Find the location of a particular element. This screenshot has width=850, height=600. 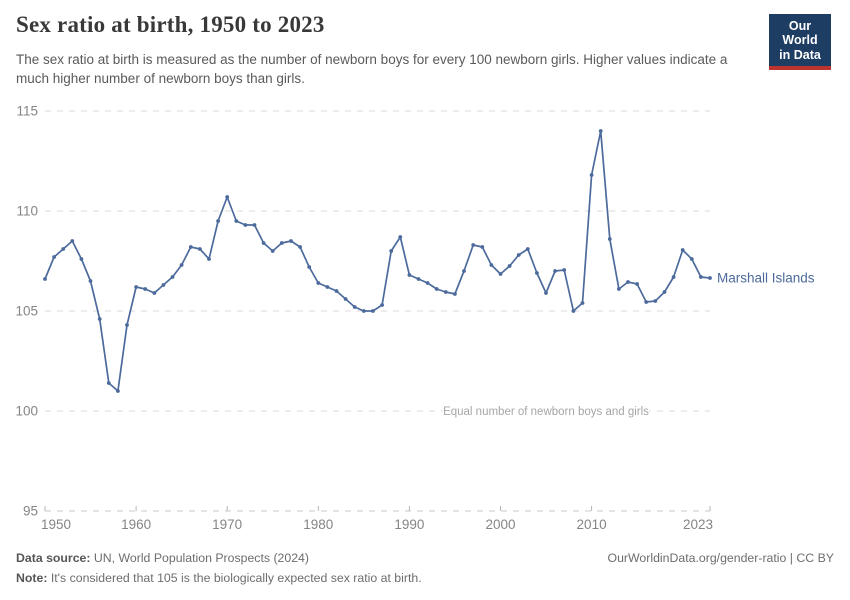

equal-number-annotation: Equal number of newborn boys and girls is located at coordinates (546, 412).